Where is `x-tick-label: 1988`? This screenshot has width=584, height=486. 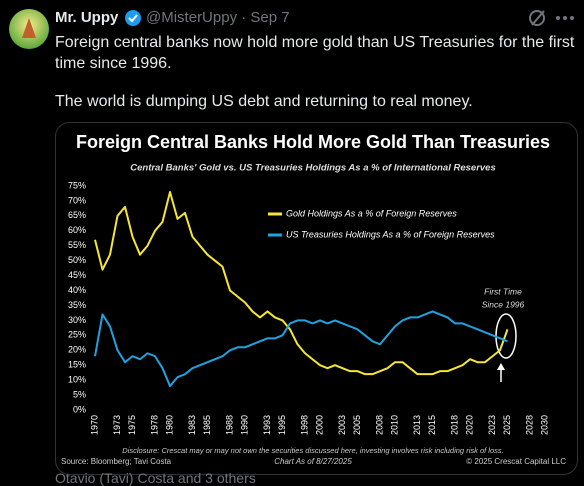
x-tick-label: 1988 is located at coordinates (229, 425).